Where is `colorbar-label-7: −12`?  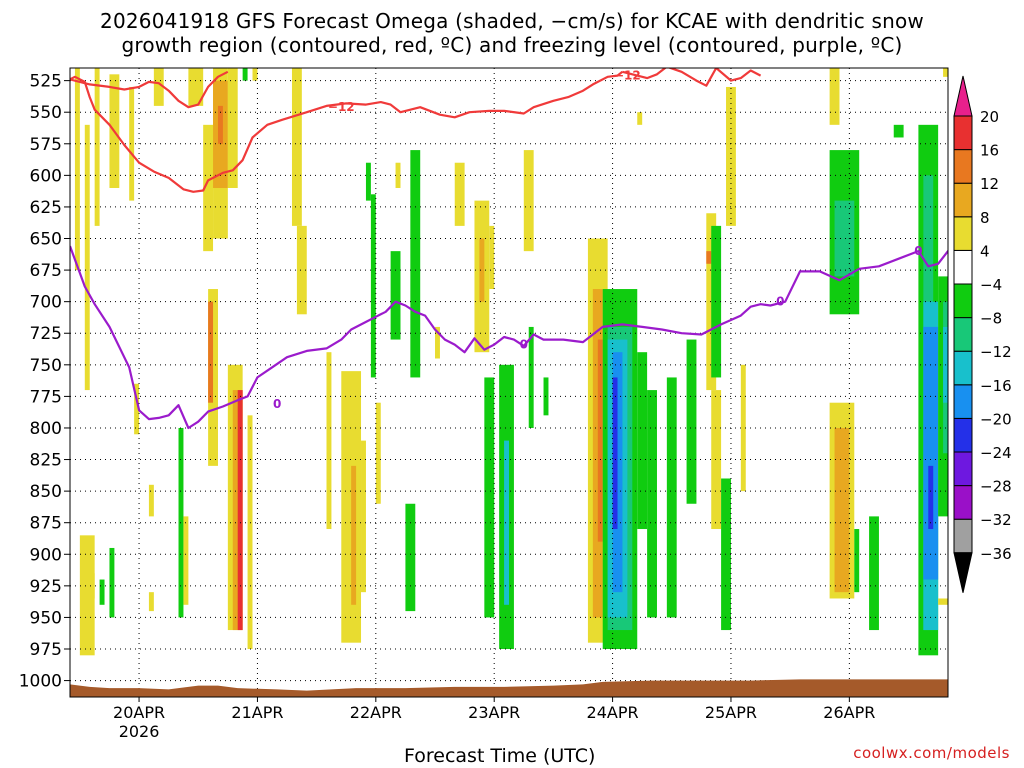 colorbar-label-7: −12 is located at coordinates (996, 352).